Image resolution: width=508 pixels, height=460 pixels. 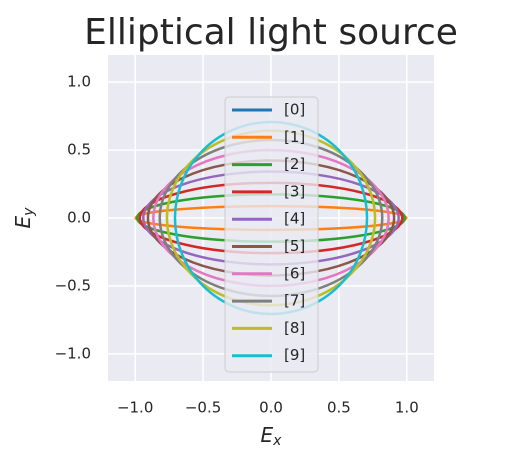 I want to click on x-label-sub: x, so click(x=277, y=441).